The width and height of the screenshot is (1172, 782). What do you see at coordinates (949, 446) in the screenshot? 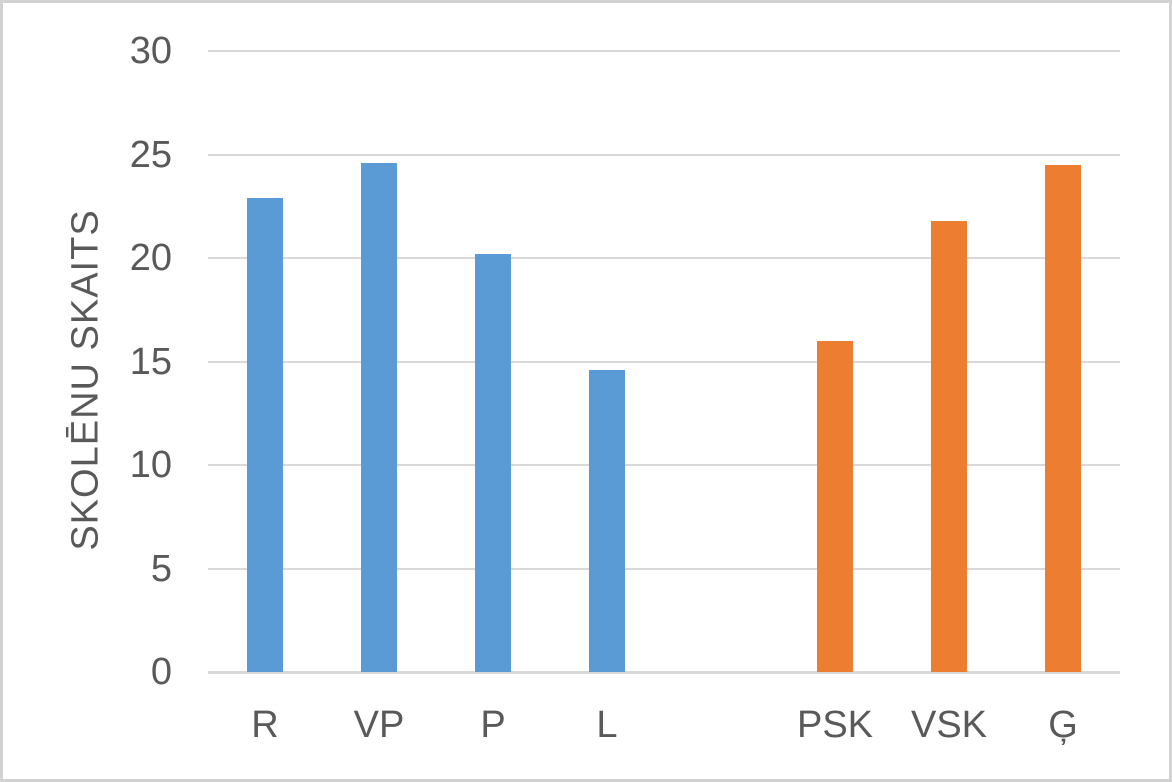
I see `bar-VSK` at bounding box center [949, 446].